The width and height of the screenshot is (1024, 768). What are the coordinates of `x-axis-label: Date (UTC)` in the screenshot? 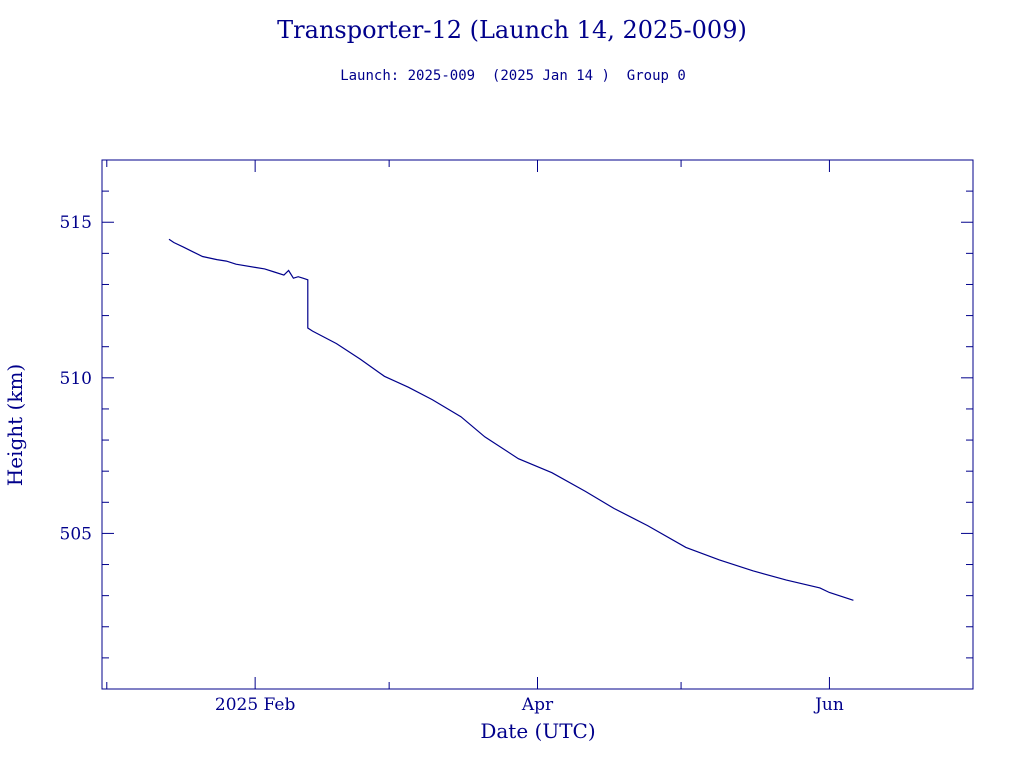 It's located at (537, 731).